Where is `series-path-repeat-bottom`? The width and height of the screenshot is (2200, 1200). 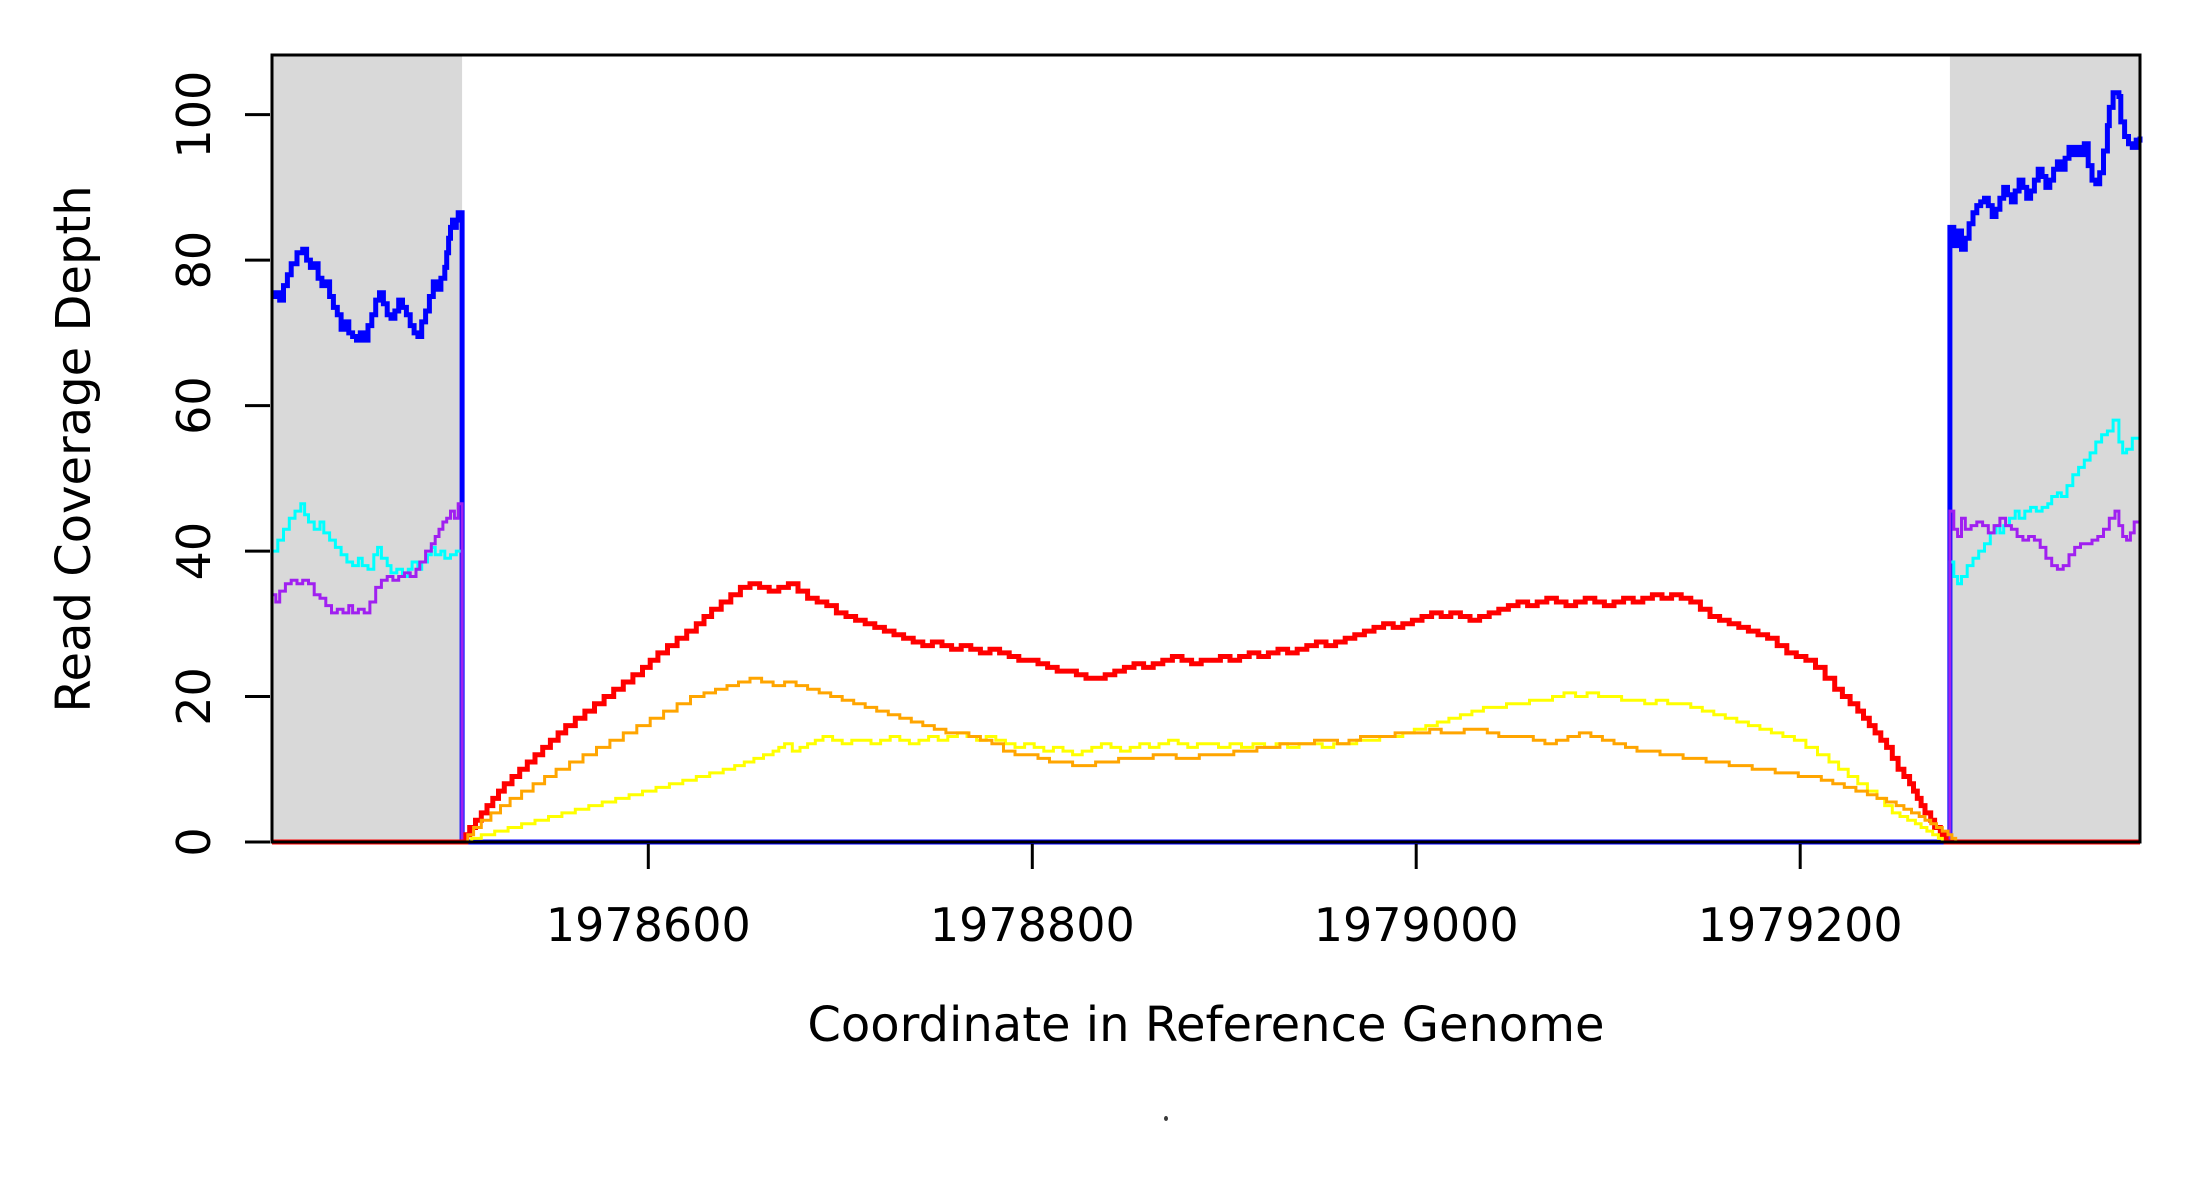 series-path-repeat-bottom is located at coordinates (1206, 760).